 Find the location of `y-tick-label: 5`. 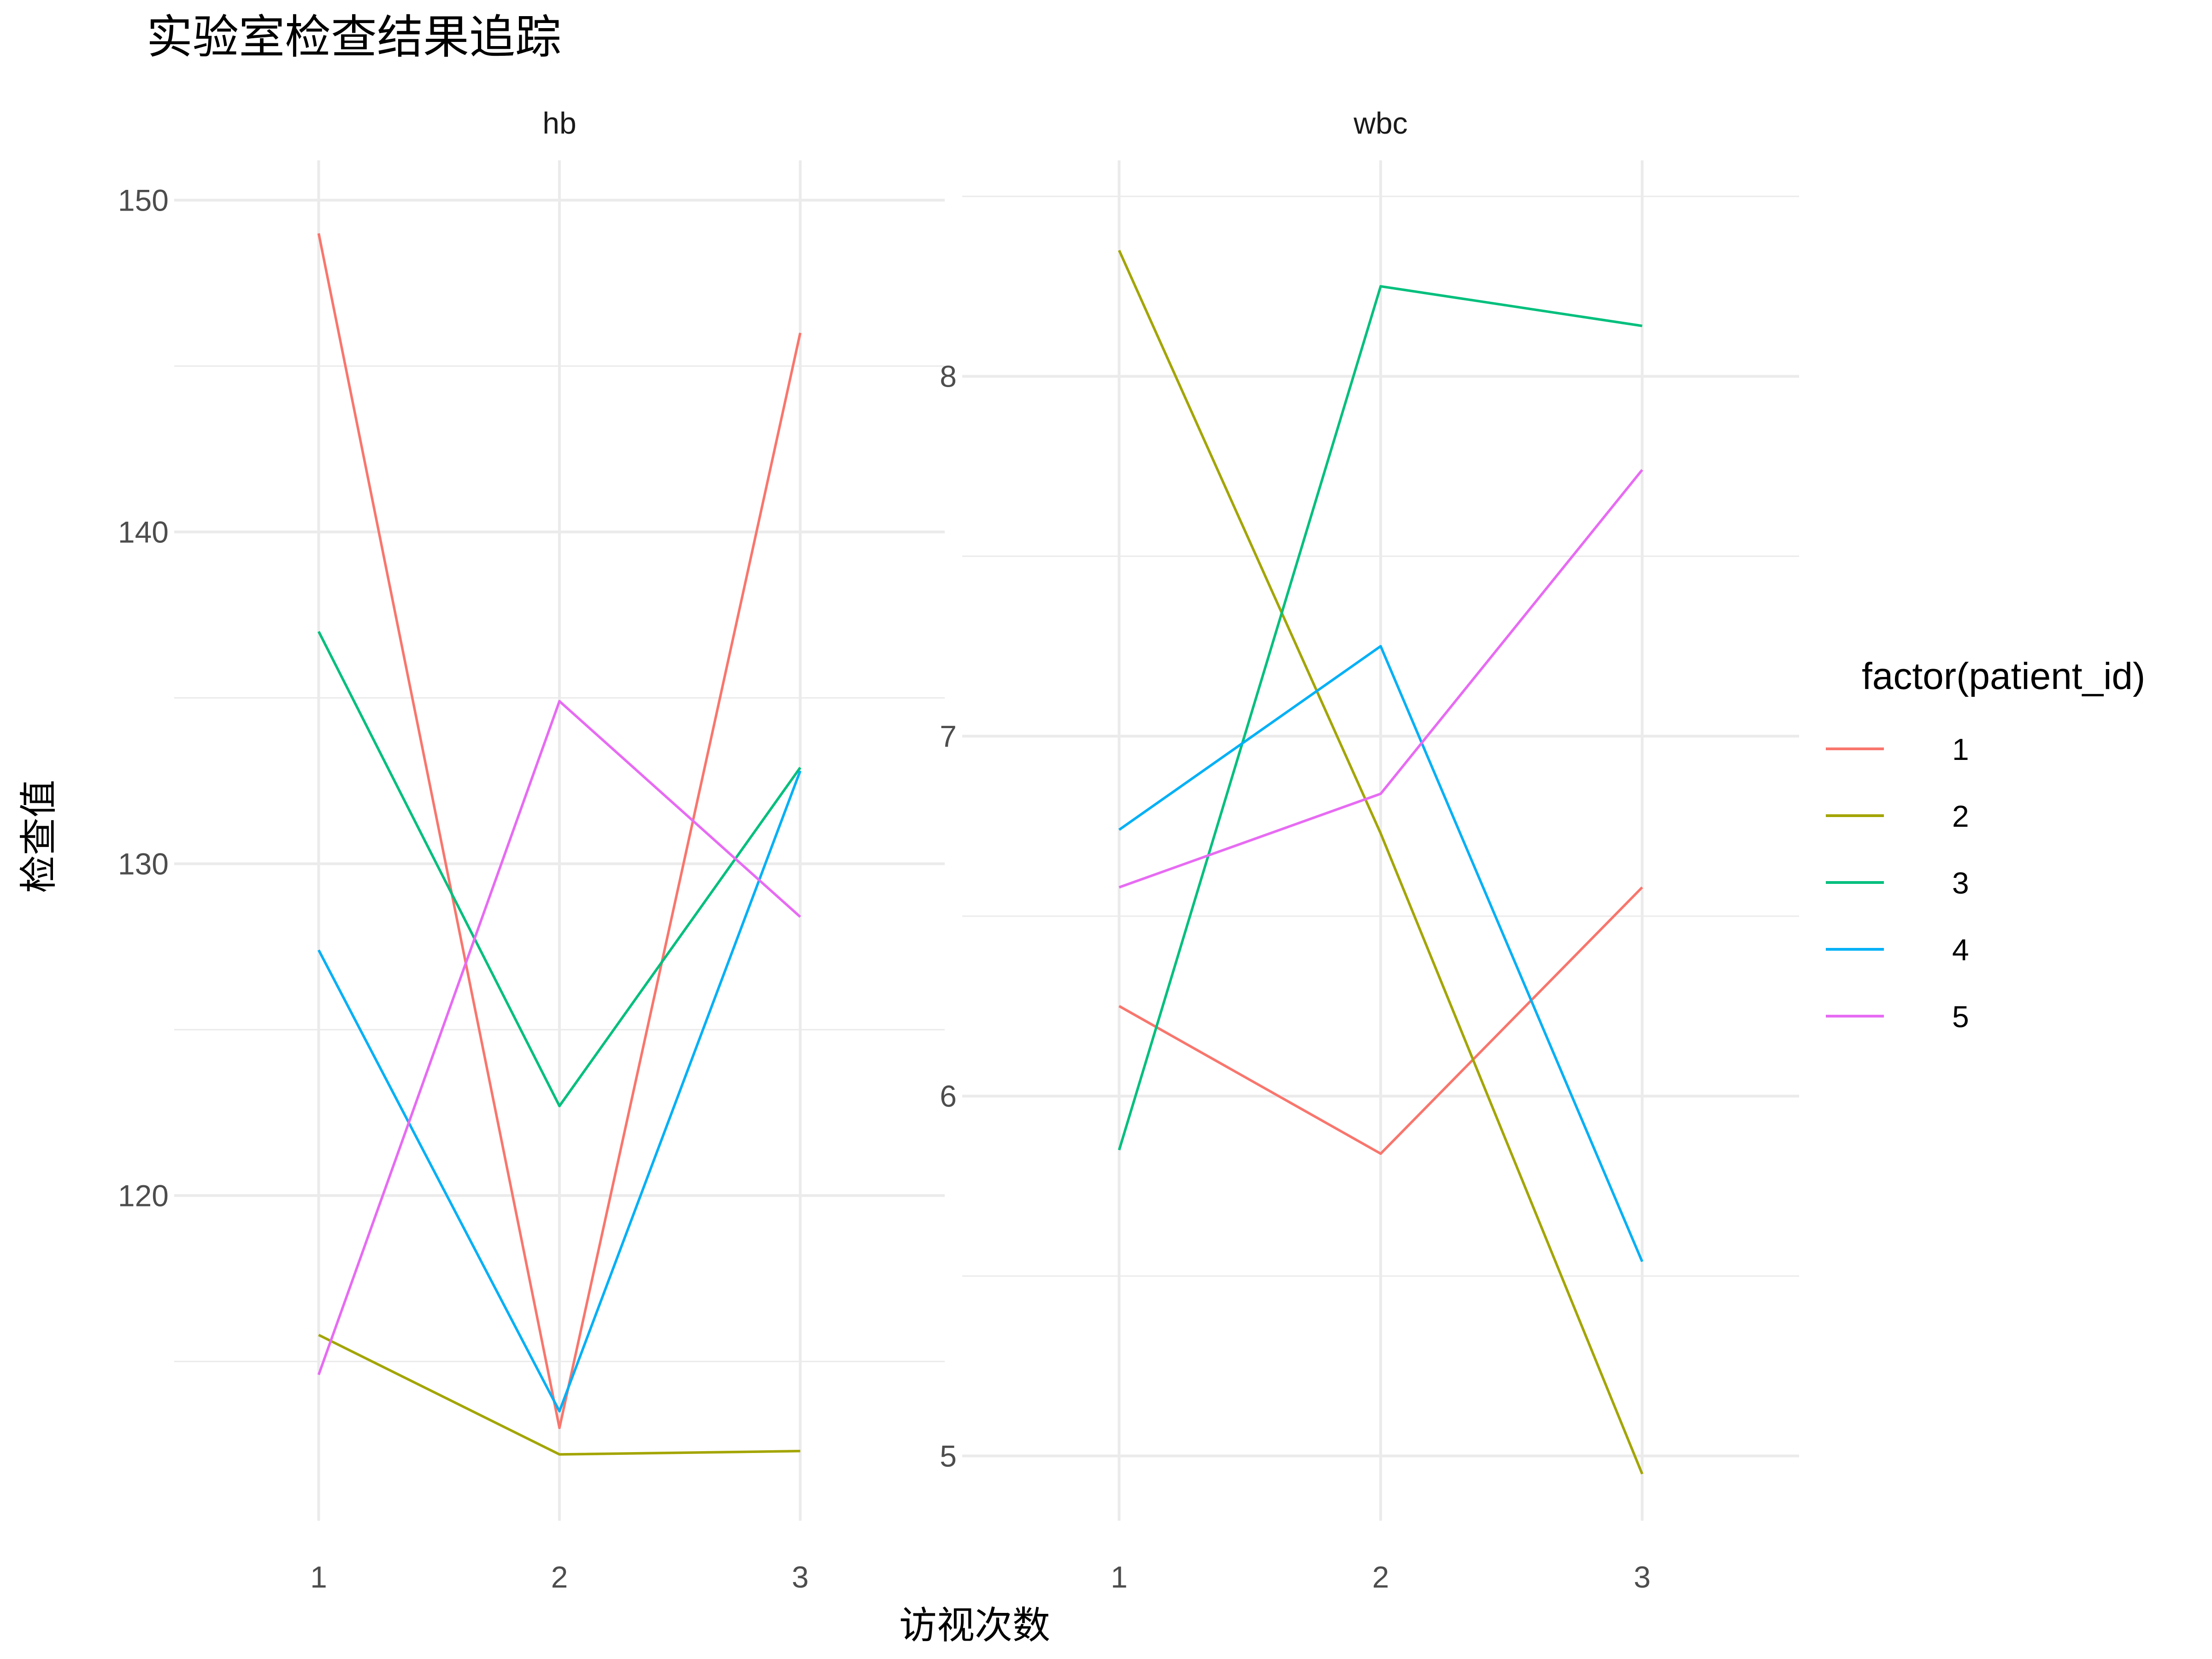

y-tick-label: 5 is located at coordinates (948, 1456).